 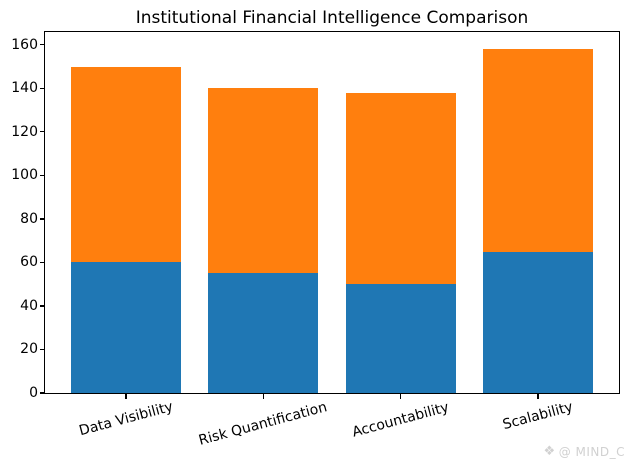 I want to click on y-tick-label: 120, so click(x=24, y=131).